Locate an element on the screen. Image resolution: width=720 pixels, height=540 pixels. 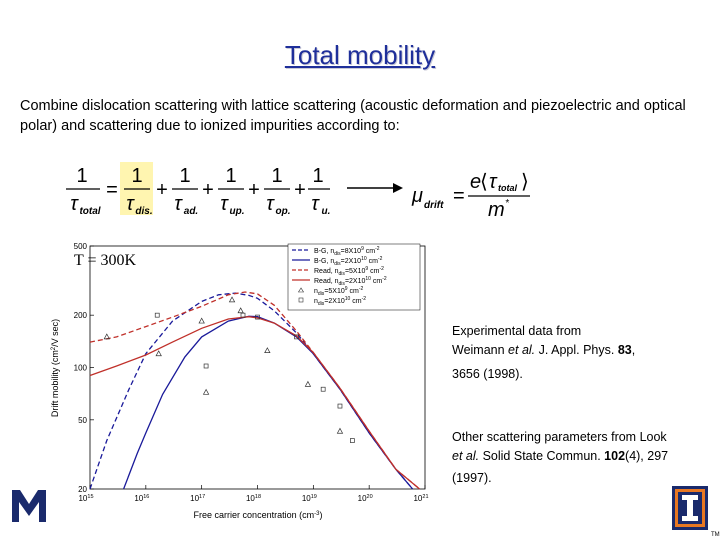
x-axis-label: Free carrier concentration (cm-3) is located at coordinates (258, 515).